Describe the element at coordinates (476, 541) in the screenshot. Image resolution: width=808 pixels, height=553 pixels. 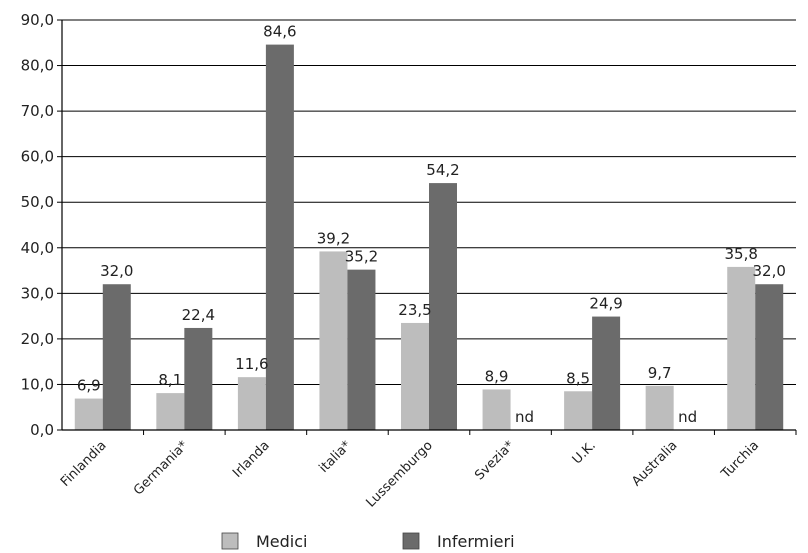
I see `legend-label-infermieri: Infermieri` at that location.